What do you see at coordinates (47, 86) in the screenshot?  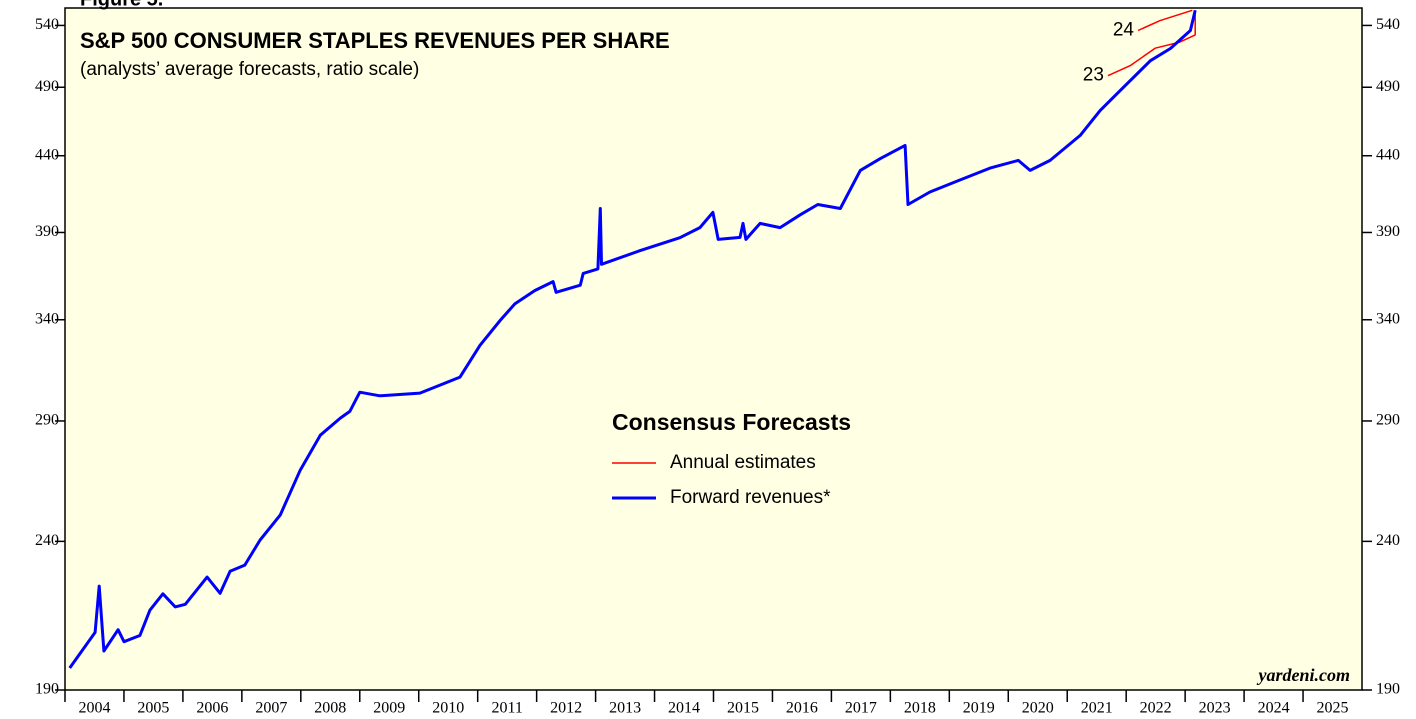 I see `y-tick-label: 490` at bounding box center [47, 86].